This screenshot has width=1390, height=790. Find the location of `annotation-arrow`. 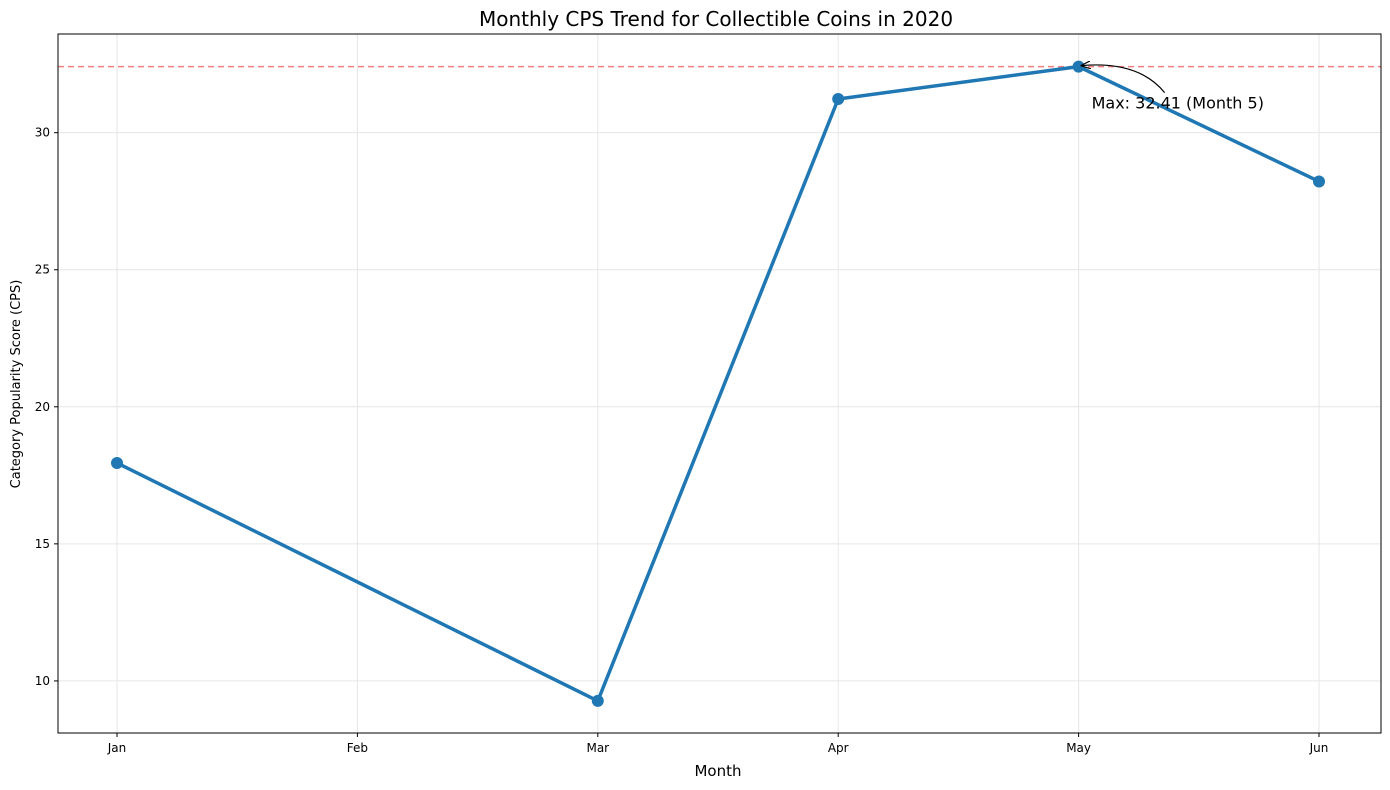

annotation-arrow is located at coordinates (1124, 79).